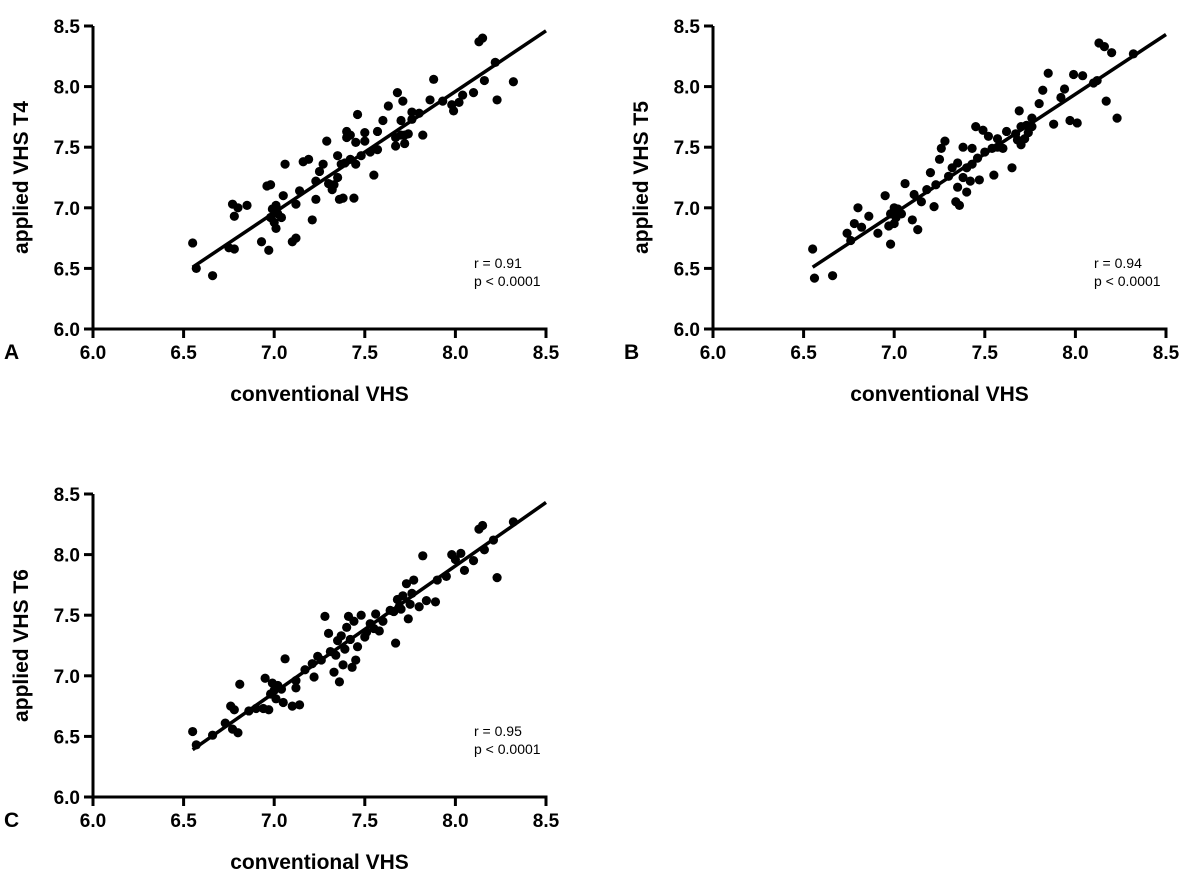  I want to click on x-axis-title: conventional VHS, so click(319, 394).